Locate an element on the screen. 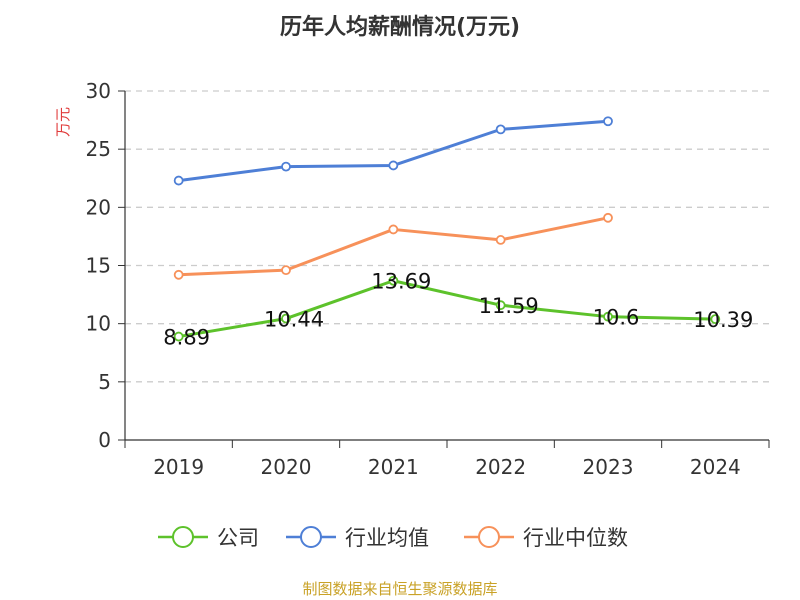 This screenshot has width=800, height=600. legend-label: 行业均值 is located at coordinates (387, 538).